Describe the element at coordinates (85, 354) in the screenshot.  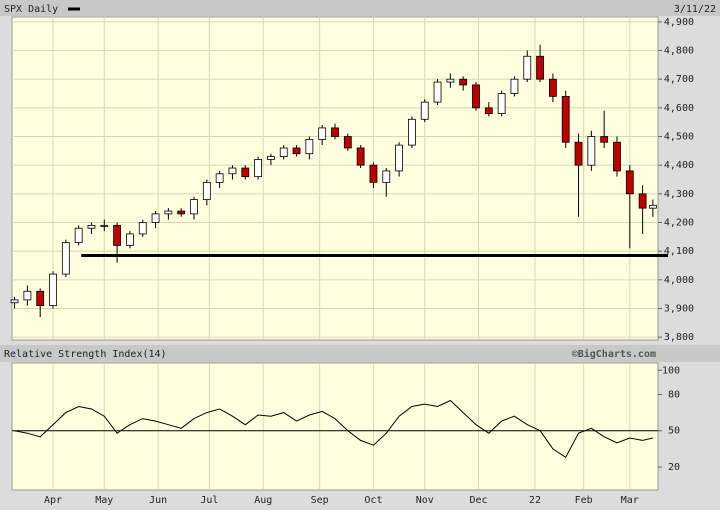
I see `indicator-title: Relative Strength Index(14)` at that location.